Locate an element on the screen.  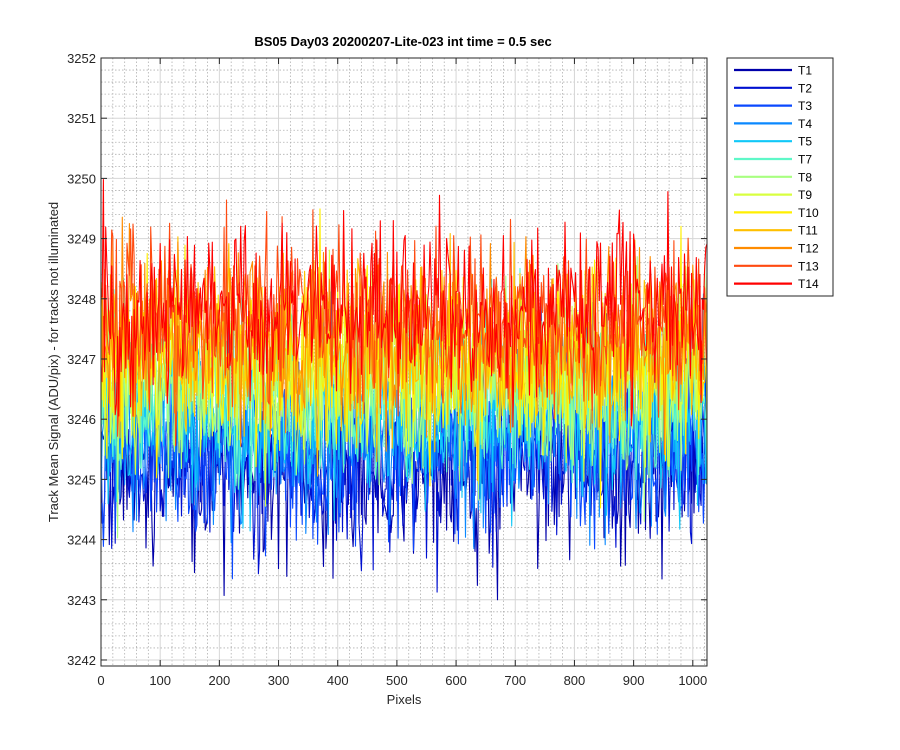
y-tick-label: 3246 is located at coordinates (81, 419).